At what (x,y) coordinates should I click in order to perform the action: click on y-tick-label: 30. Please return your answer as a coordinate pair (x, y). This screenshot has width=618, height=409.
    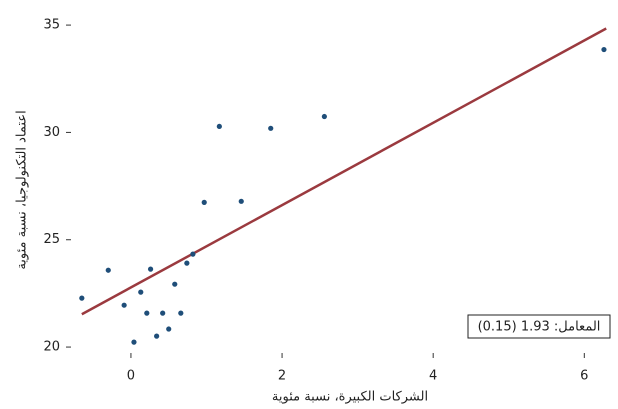
    Looking at the image, I should click on (51, 132).